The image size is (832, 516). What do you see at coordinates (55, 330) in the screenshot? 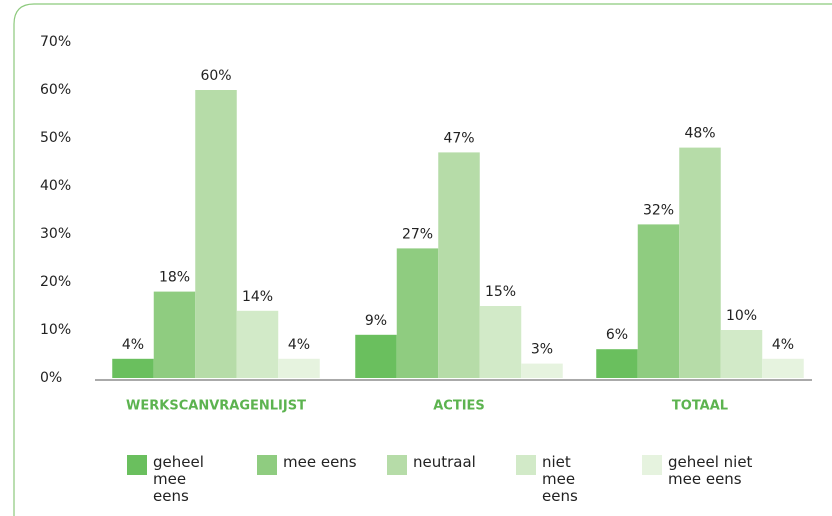
I see `y-tick-label: 10%` at bounding box center [55, 330].